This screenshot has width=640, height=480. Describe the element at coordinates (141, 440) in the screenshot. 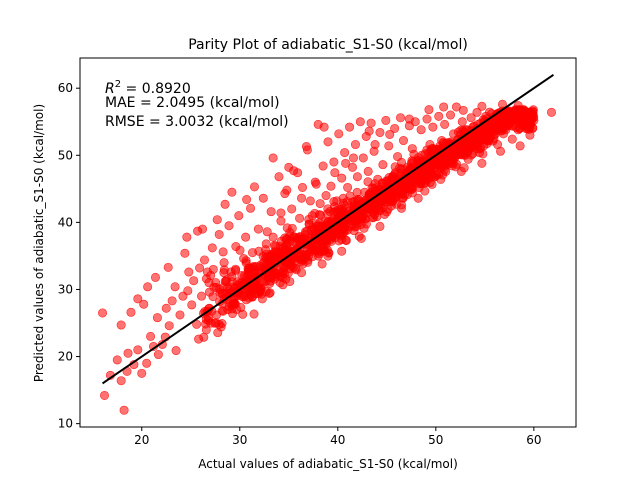

I see `x-tick-label: 20` at that location.